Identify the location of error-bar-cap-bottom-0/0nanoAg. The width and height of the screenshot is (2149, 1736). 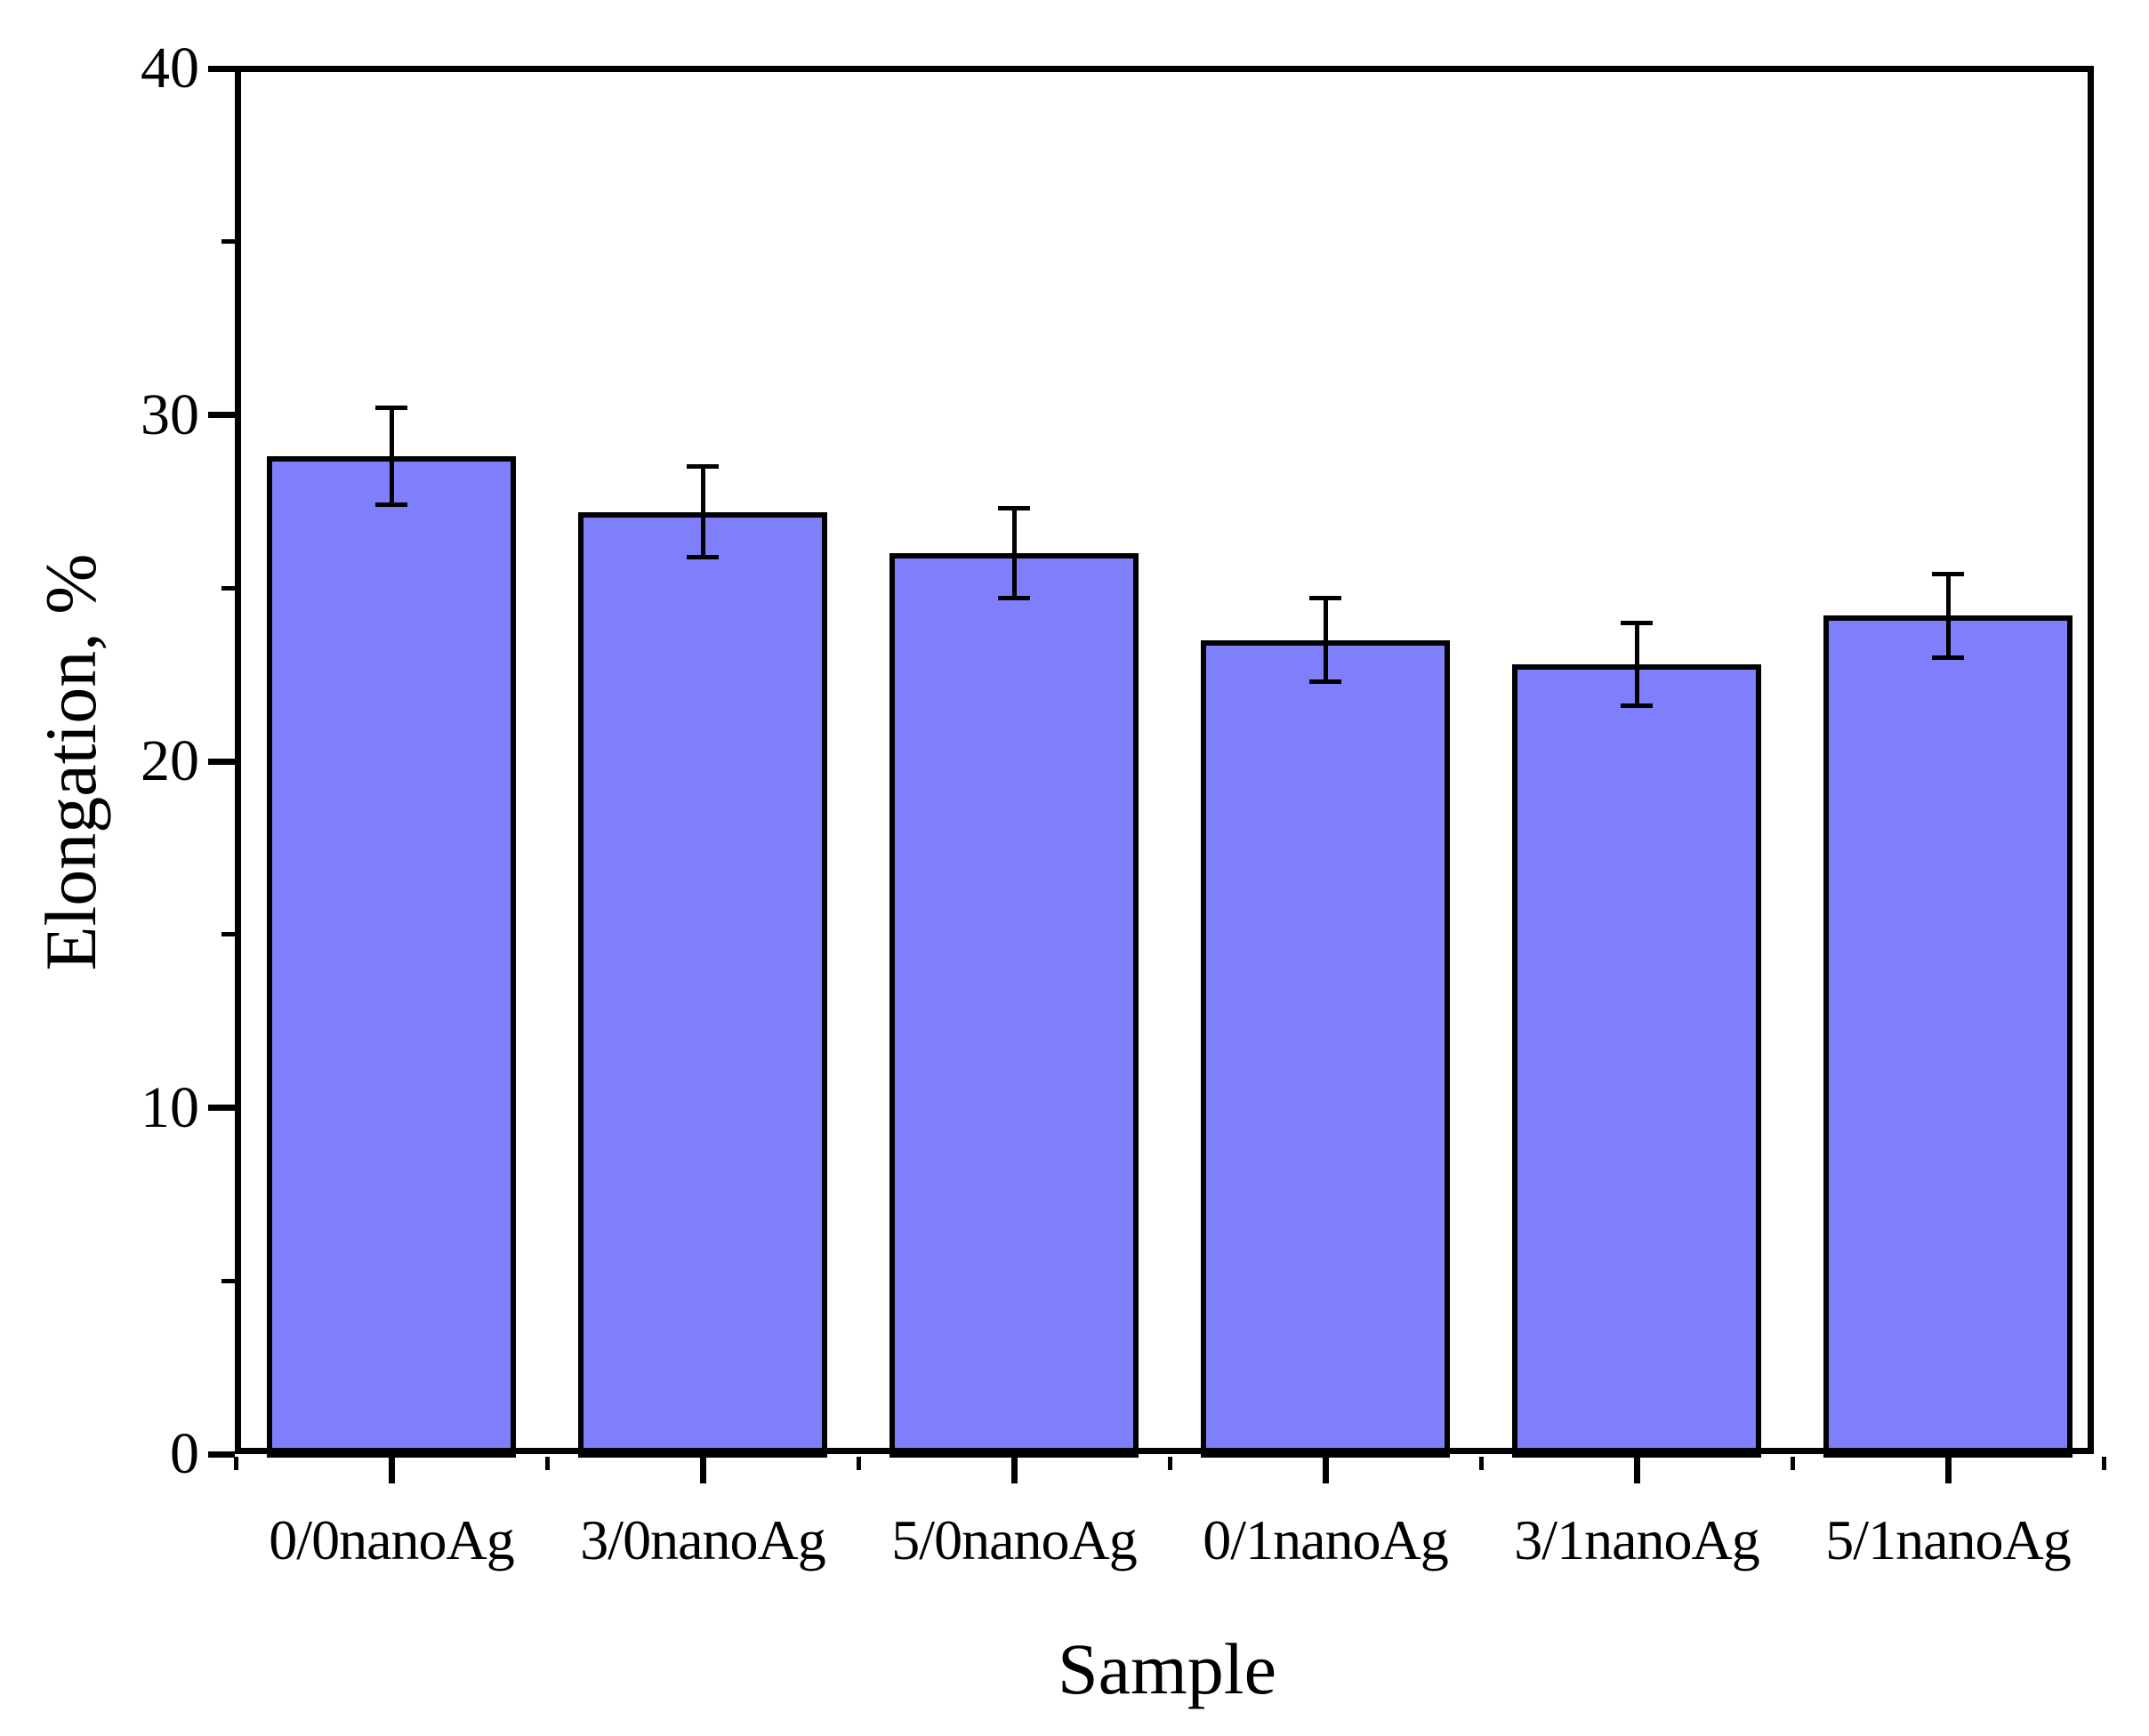
(391, 505).